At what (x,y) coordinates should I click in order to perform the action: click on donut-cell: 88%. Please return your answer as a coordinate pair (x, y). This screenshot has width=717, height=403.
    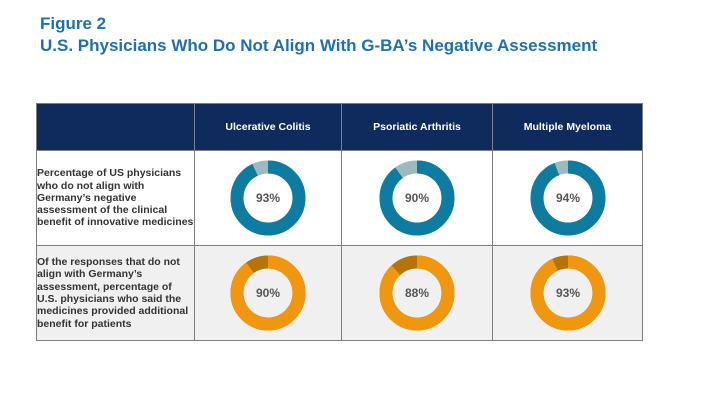
    Looking at the image, I should click on (417, 293).